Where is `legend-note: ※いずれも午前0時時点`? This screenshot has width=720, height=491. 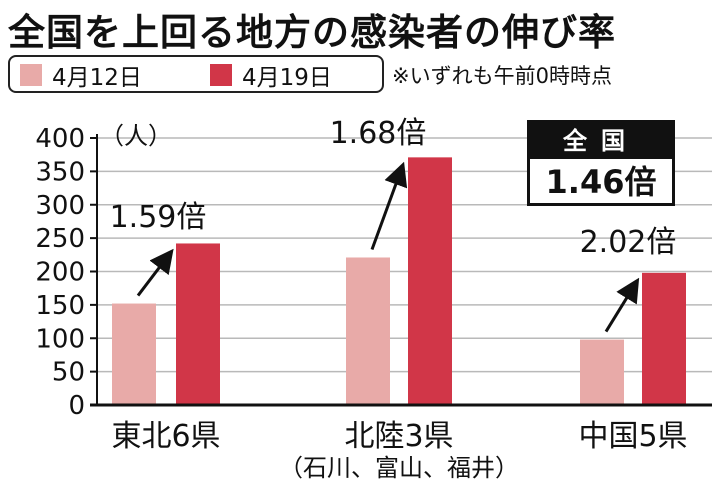
legend-note: ※いずれも午前0時時点 is located at coordinates (502, 76).